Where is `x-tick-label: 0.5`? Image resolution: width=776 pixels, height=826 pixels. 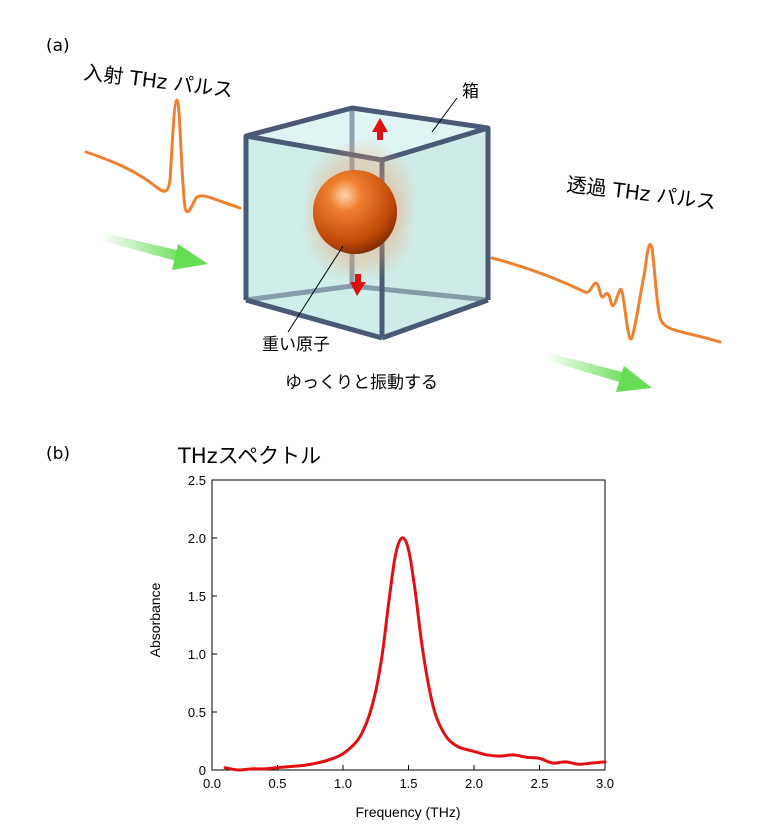 x-tick-label: 0.5 is located at coordinates (277, 783).